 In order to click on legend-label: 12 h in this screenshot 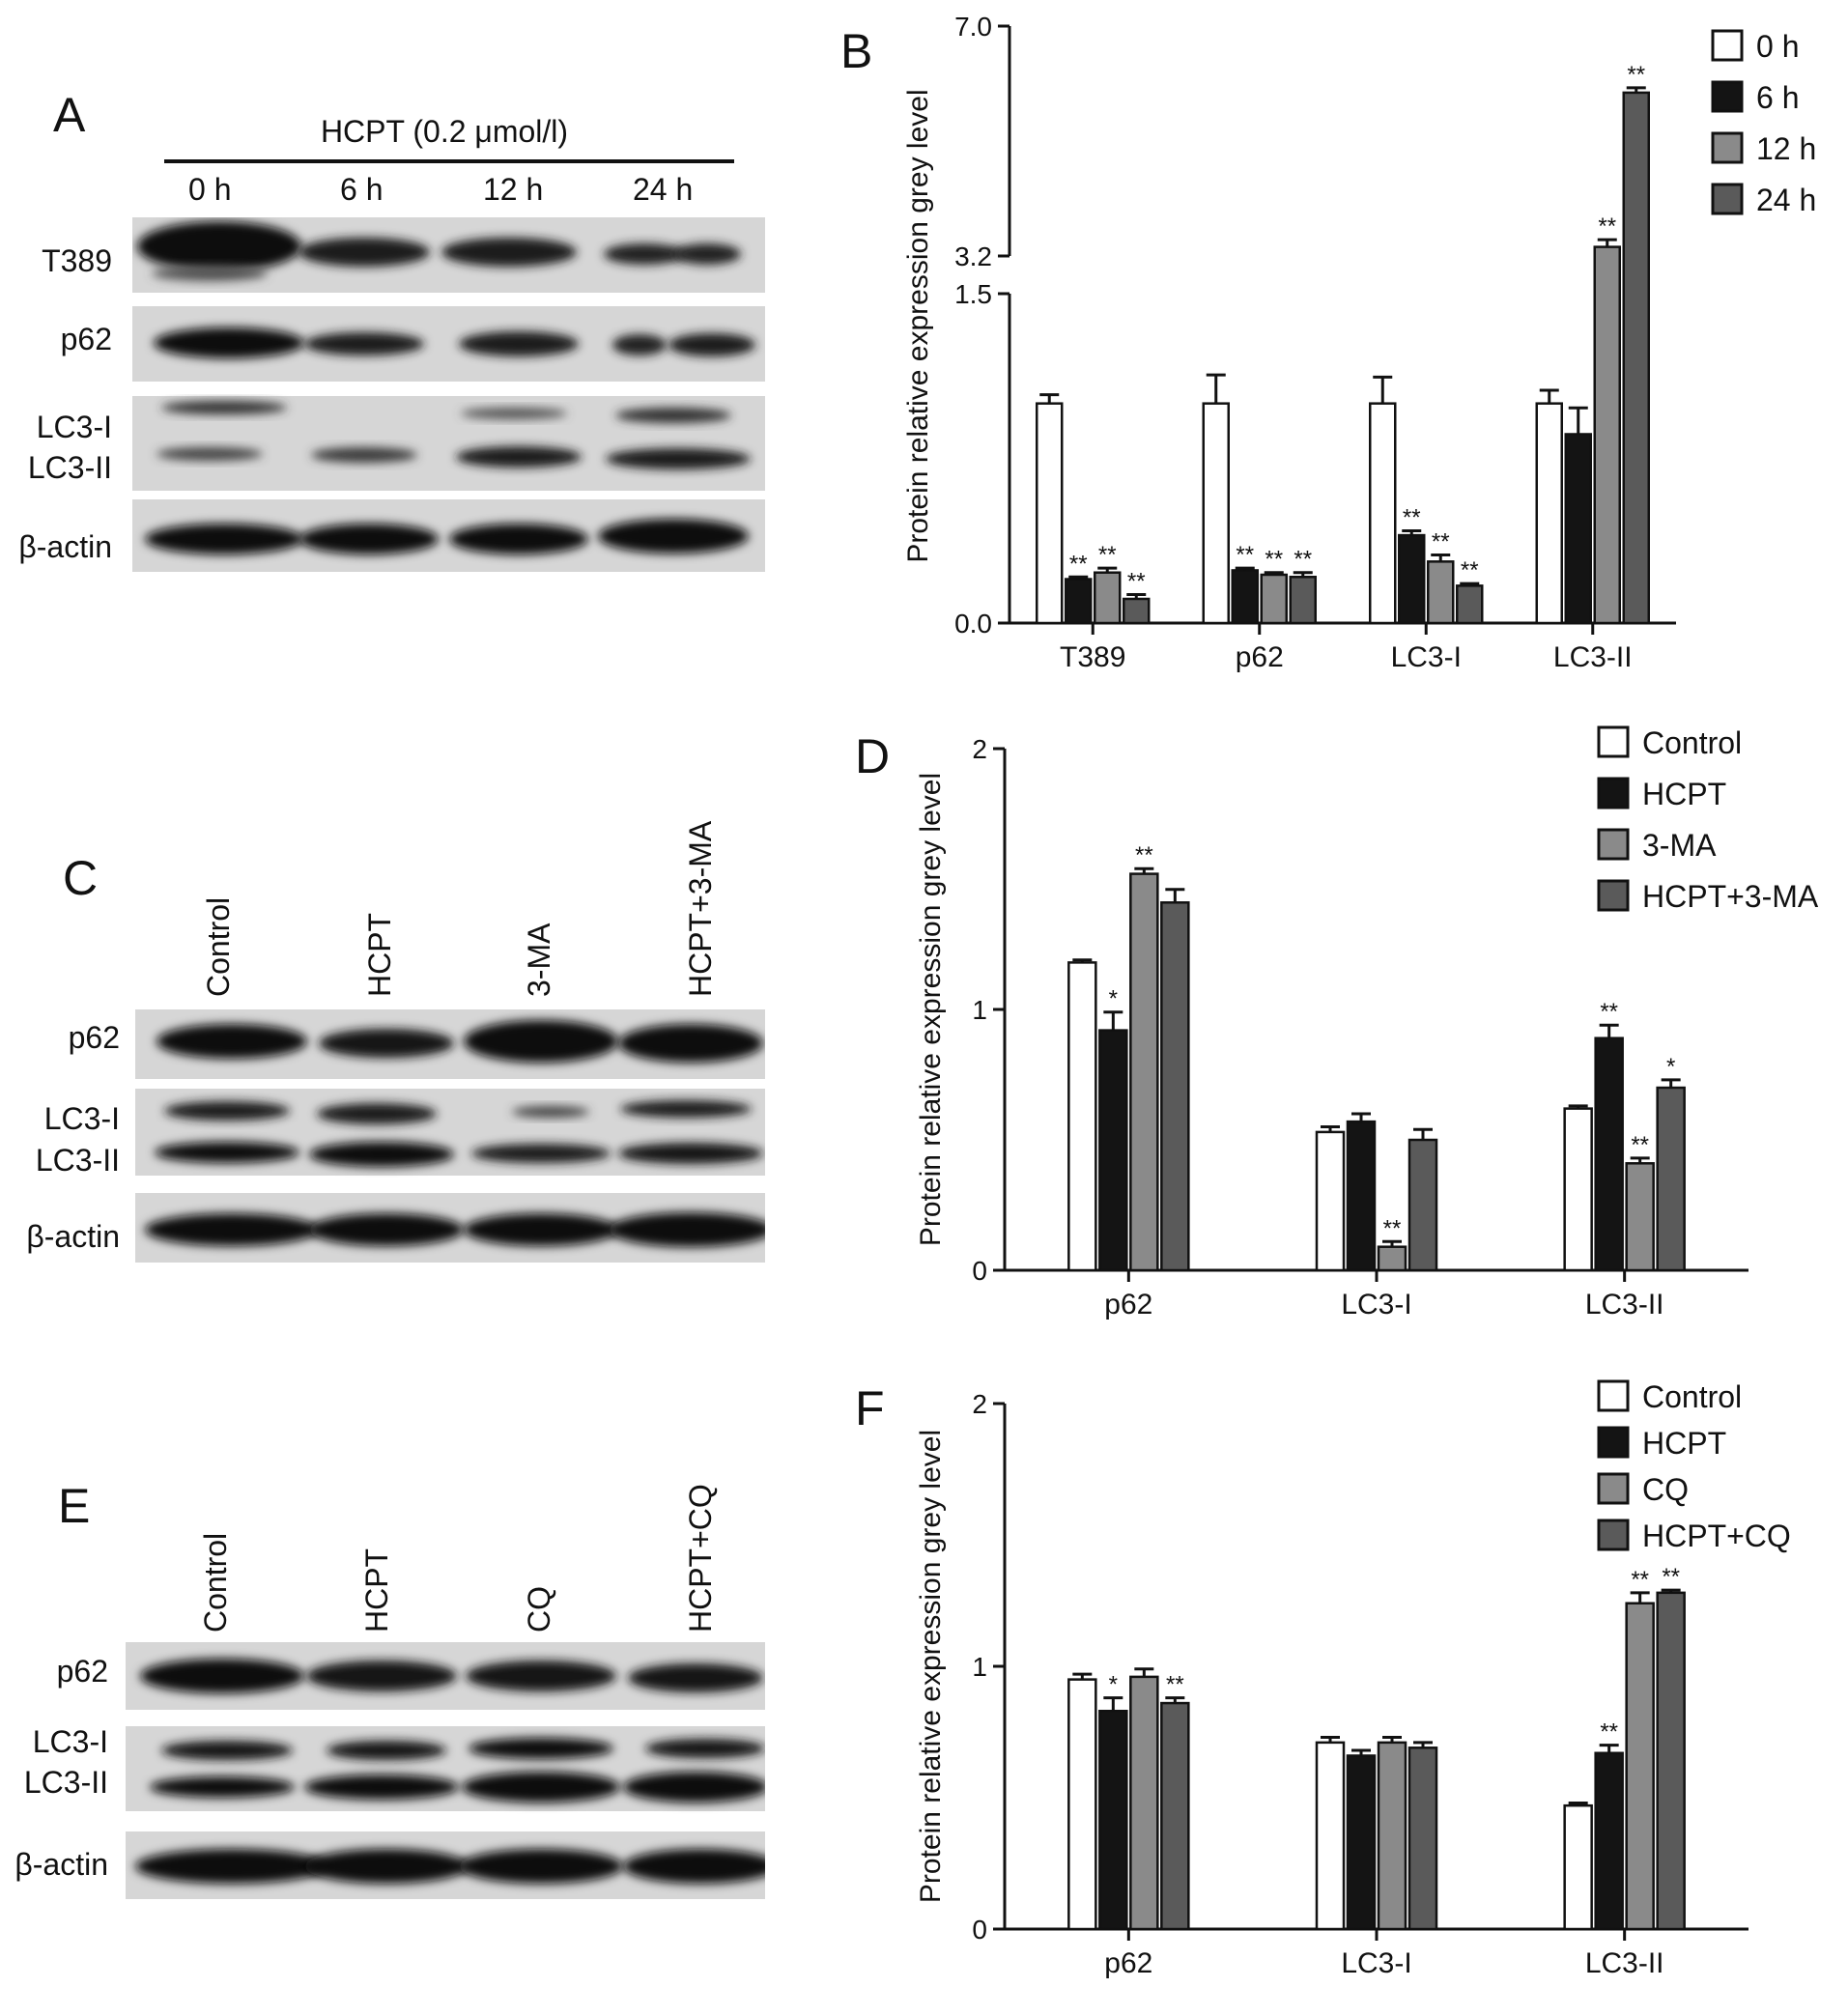, I will do `click(1786, 148)`.